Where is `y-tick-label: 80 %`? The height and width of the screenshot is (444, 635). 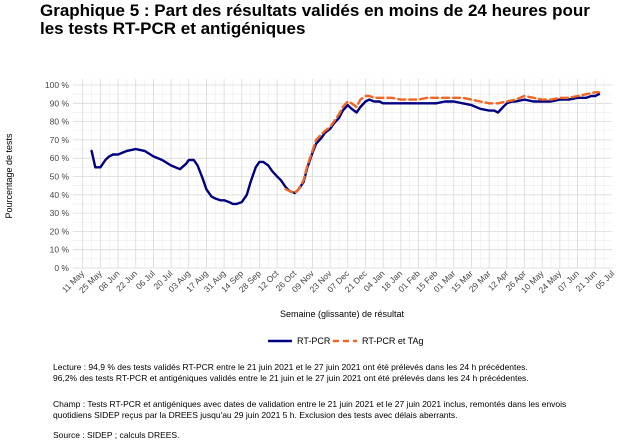
y-tick-label: 80 % is located at coordinates (60, 122).